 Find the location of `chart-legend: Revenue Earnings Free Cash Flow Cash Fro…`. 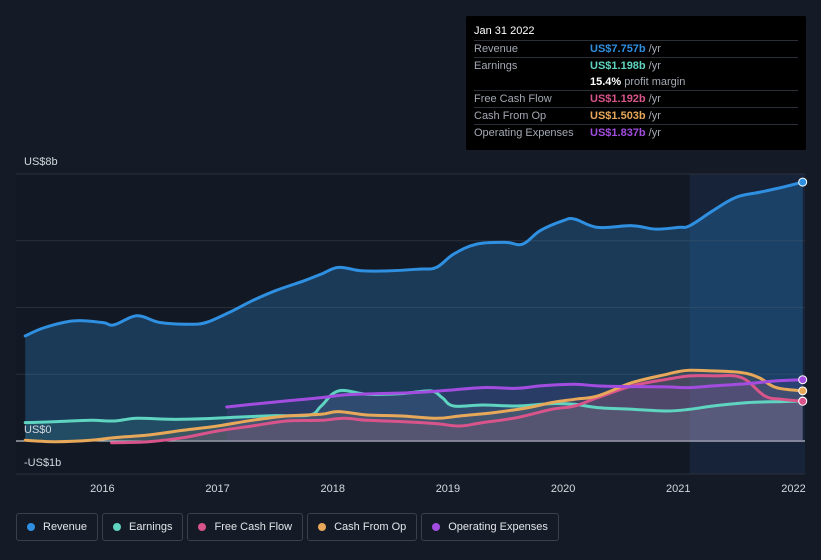

chart-legend: Revenue Earnings Free Cash Flow Cash Fro… is located at coordinates (287, 527).